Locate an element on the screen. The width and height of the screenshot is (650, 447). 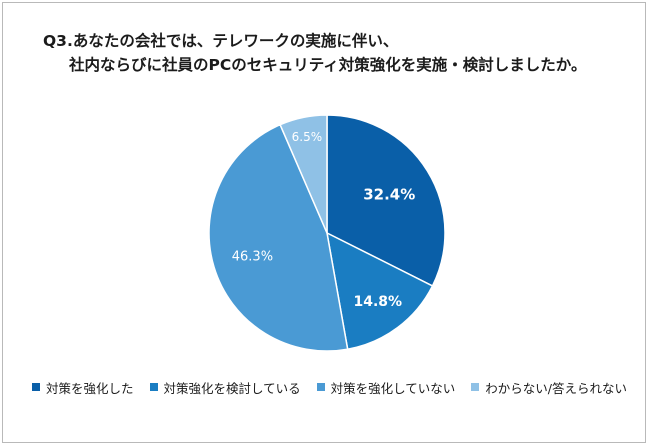
legend-item-4: わからない/答えられない is located at coordinates (549, 387).